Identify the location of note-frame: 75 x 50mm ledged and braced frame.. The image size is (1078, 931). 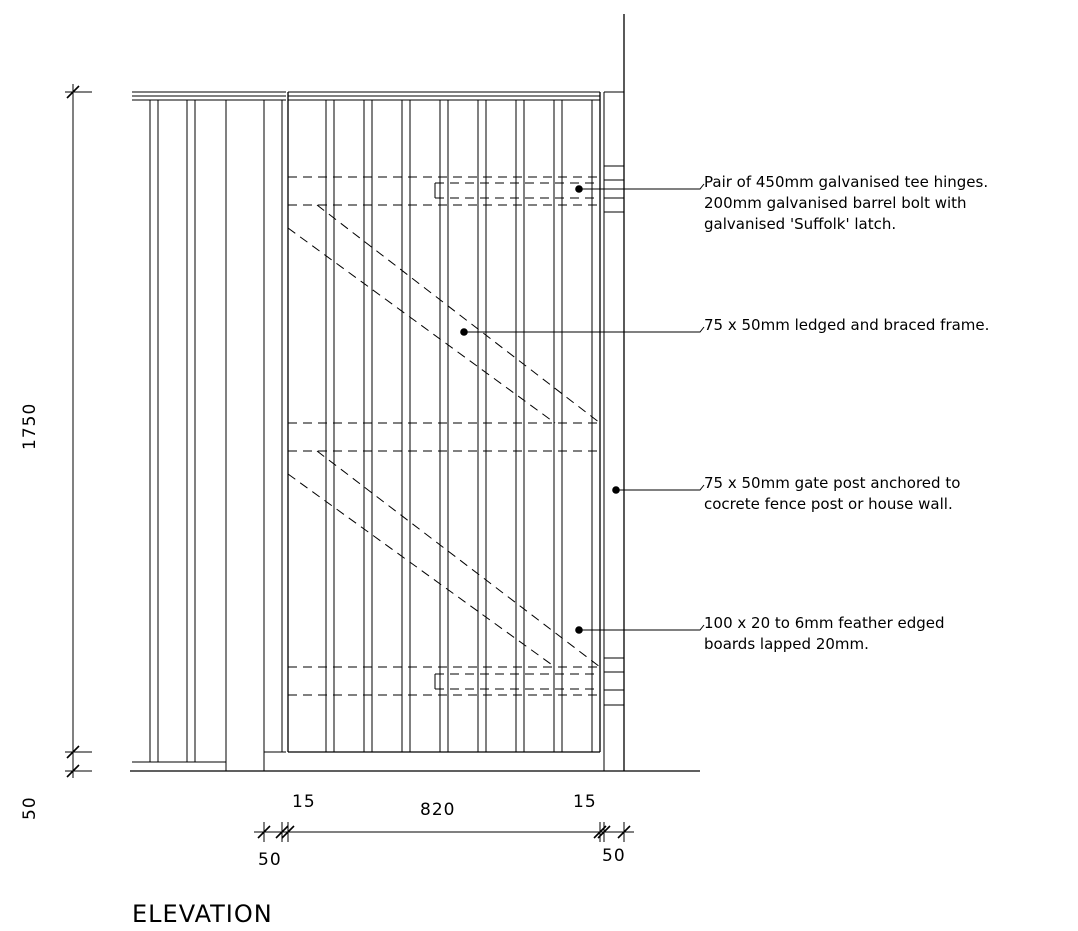
(847, 325).